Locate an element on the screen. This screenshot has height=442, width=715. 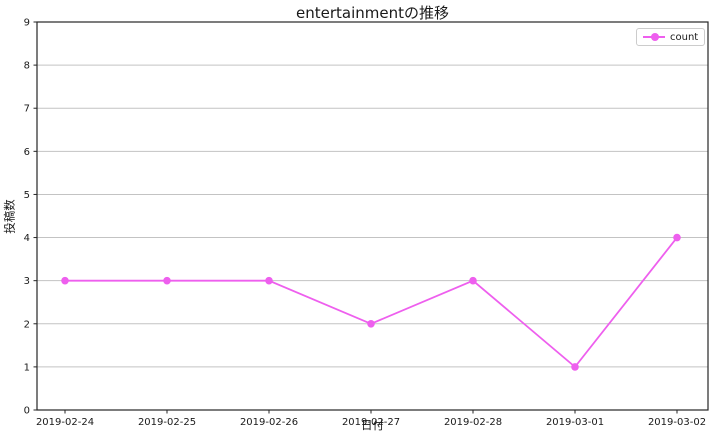
y-tick-label: 8 is located at coordinates (27, 66).